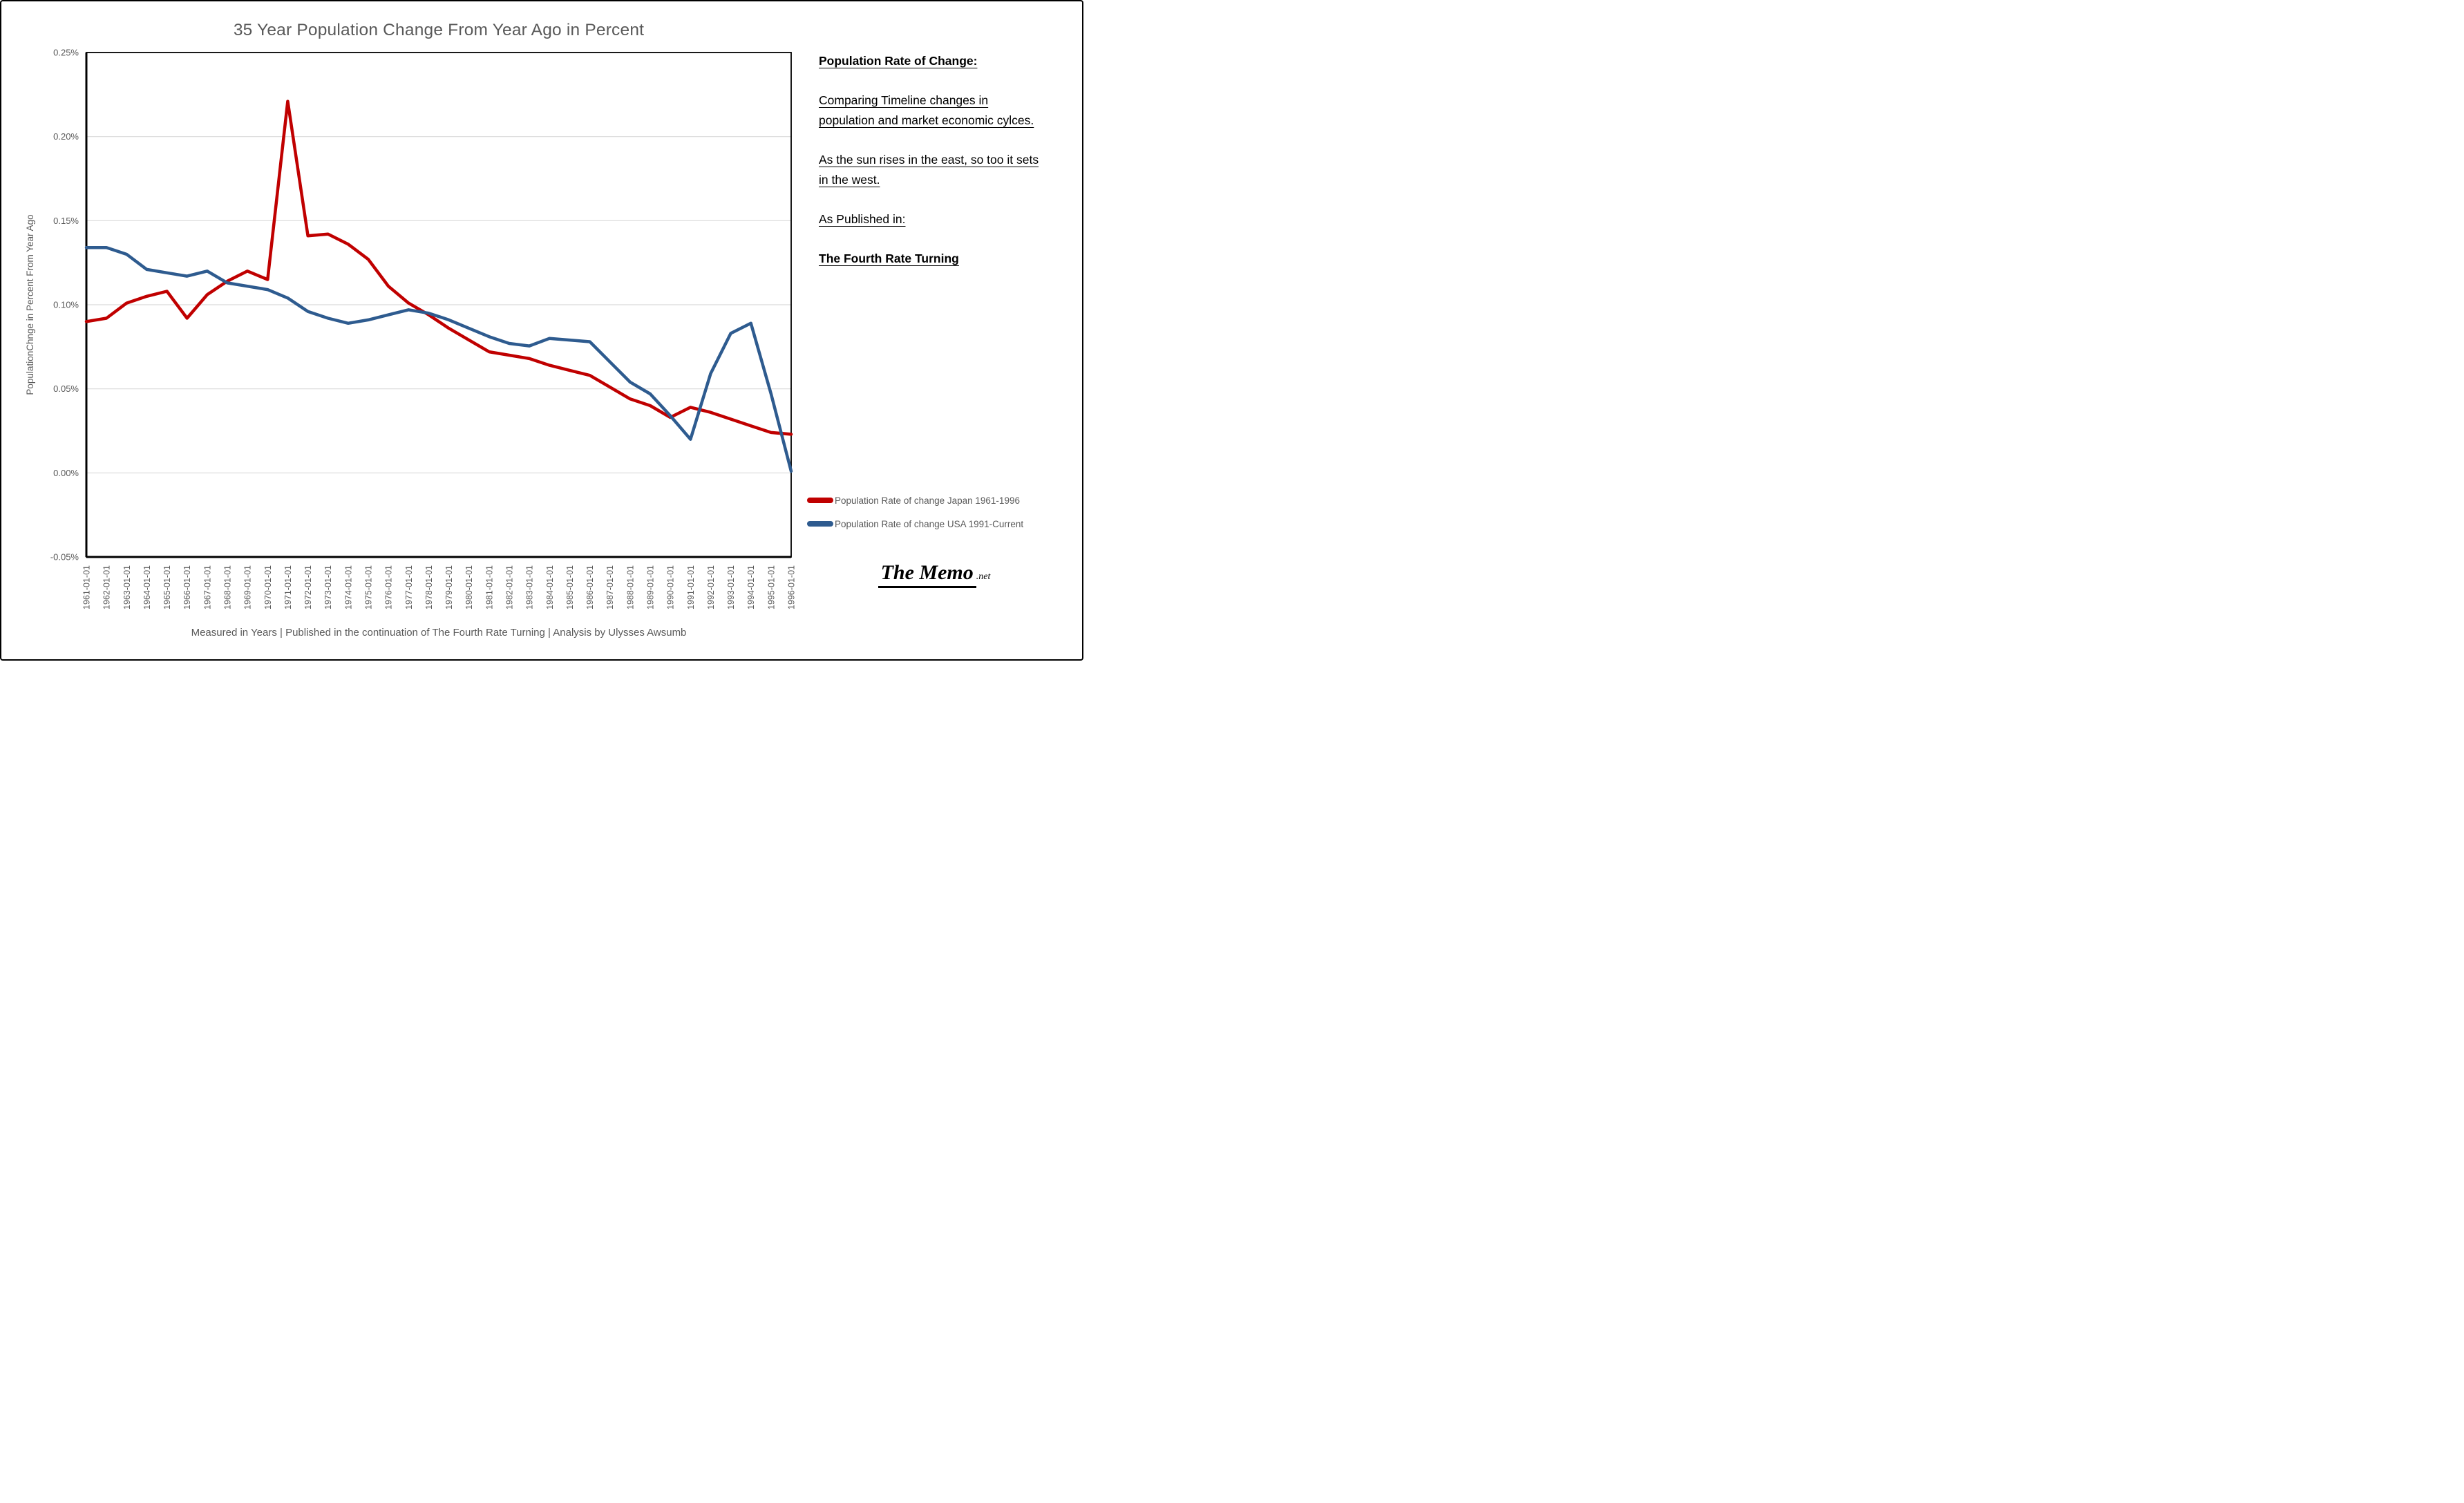 The image size is (2464, 1503). What do you see at coordinates (429, 587) in the screenshot?
I see `x-tick-label: 1978-01-01` at bounding box center [429, 587].